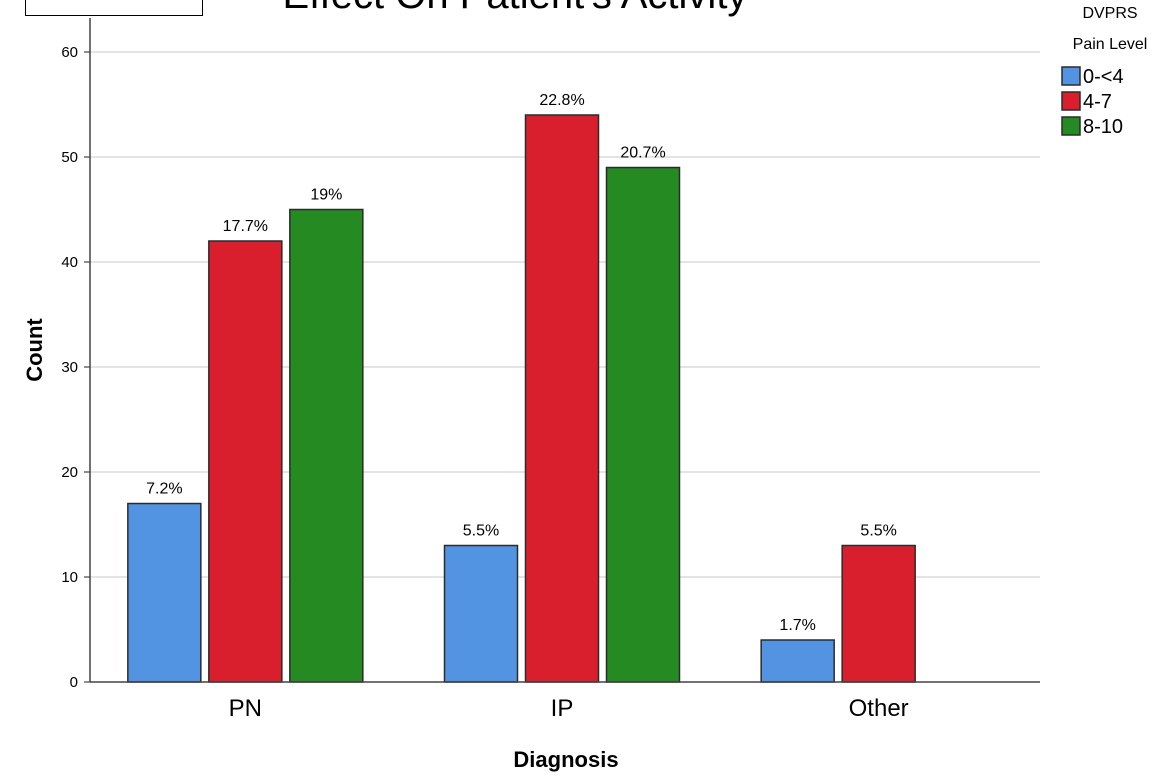  I want to click on bar-data-label: 17.7%, so click(245, 226).